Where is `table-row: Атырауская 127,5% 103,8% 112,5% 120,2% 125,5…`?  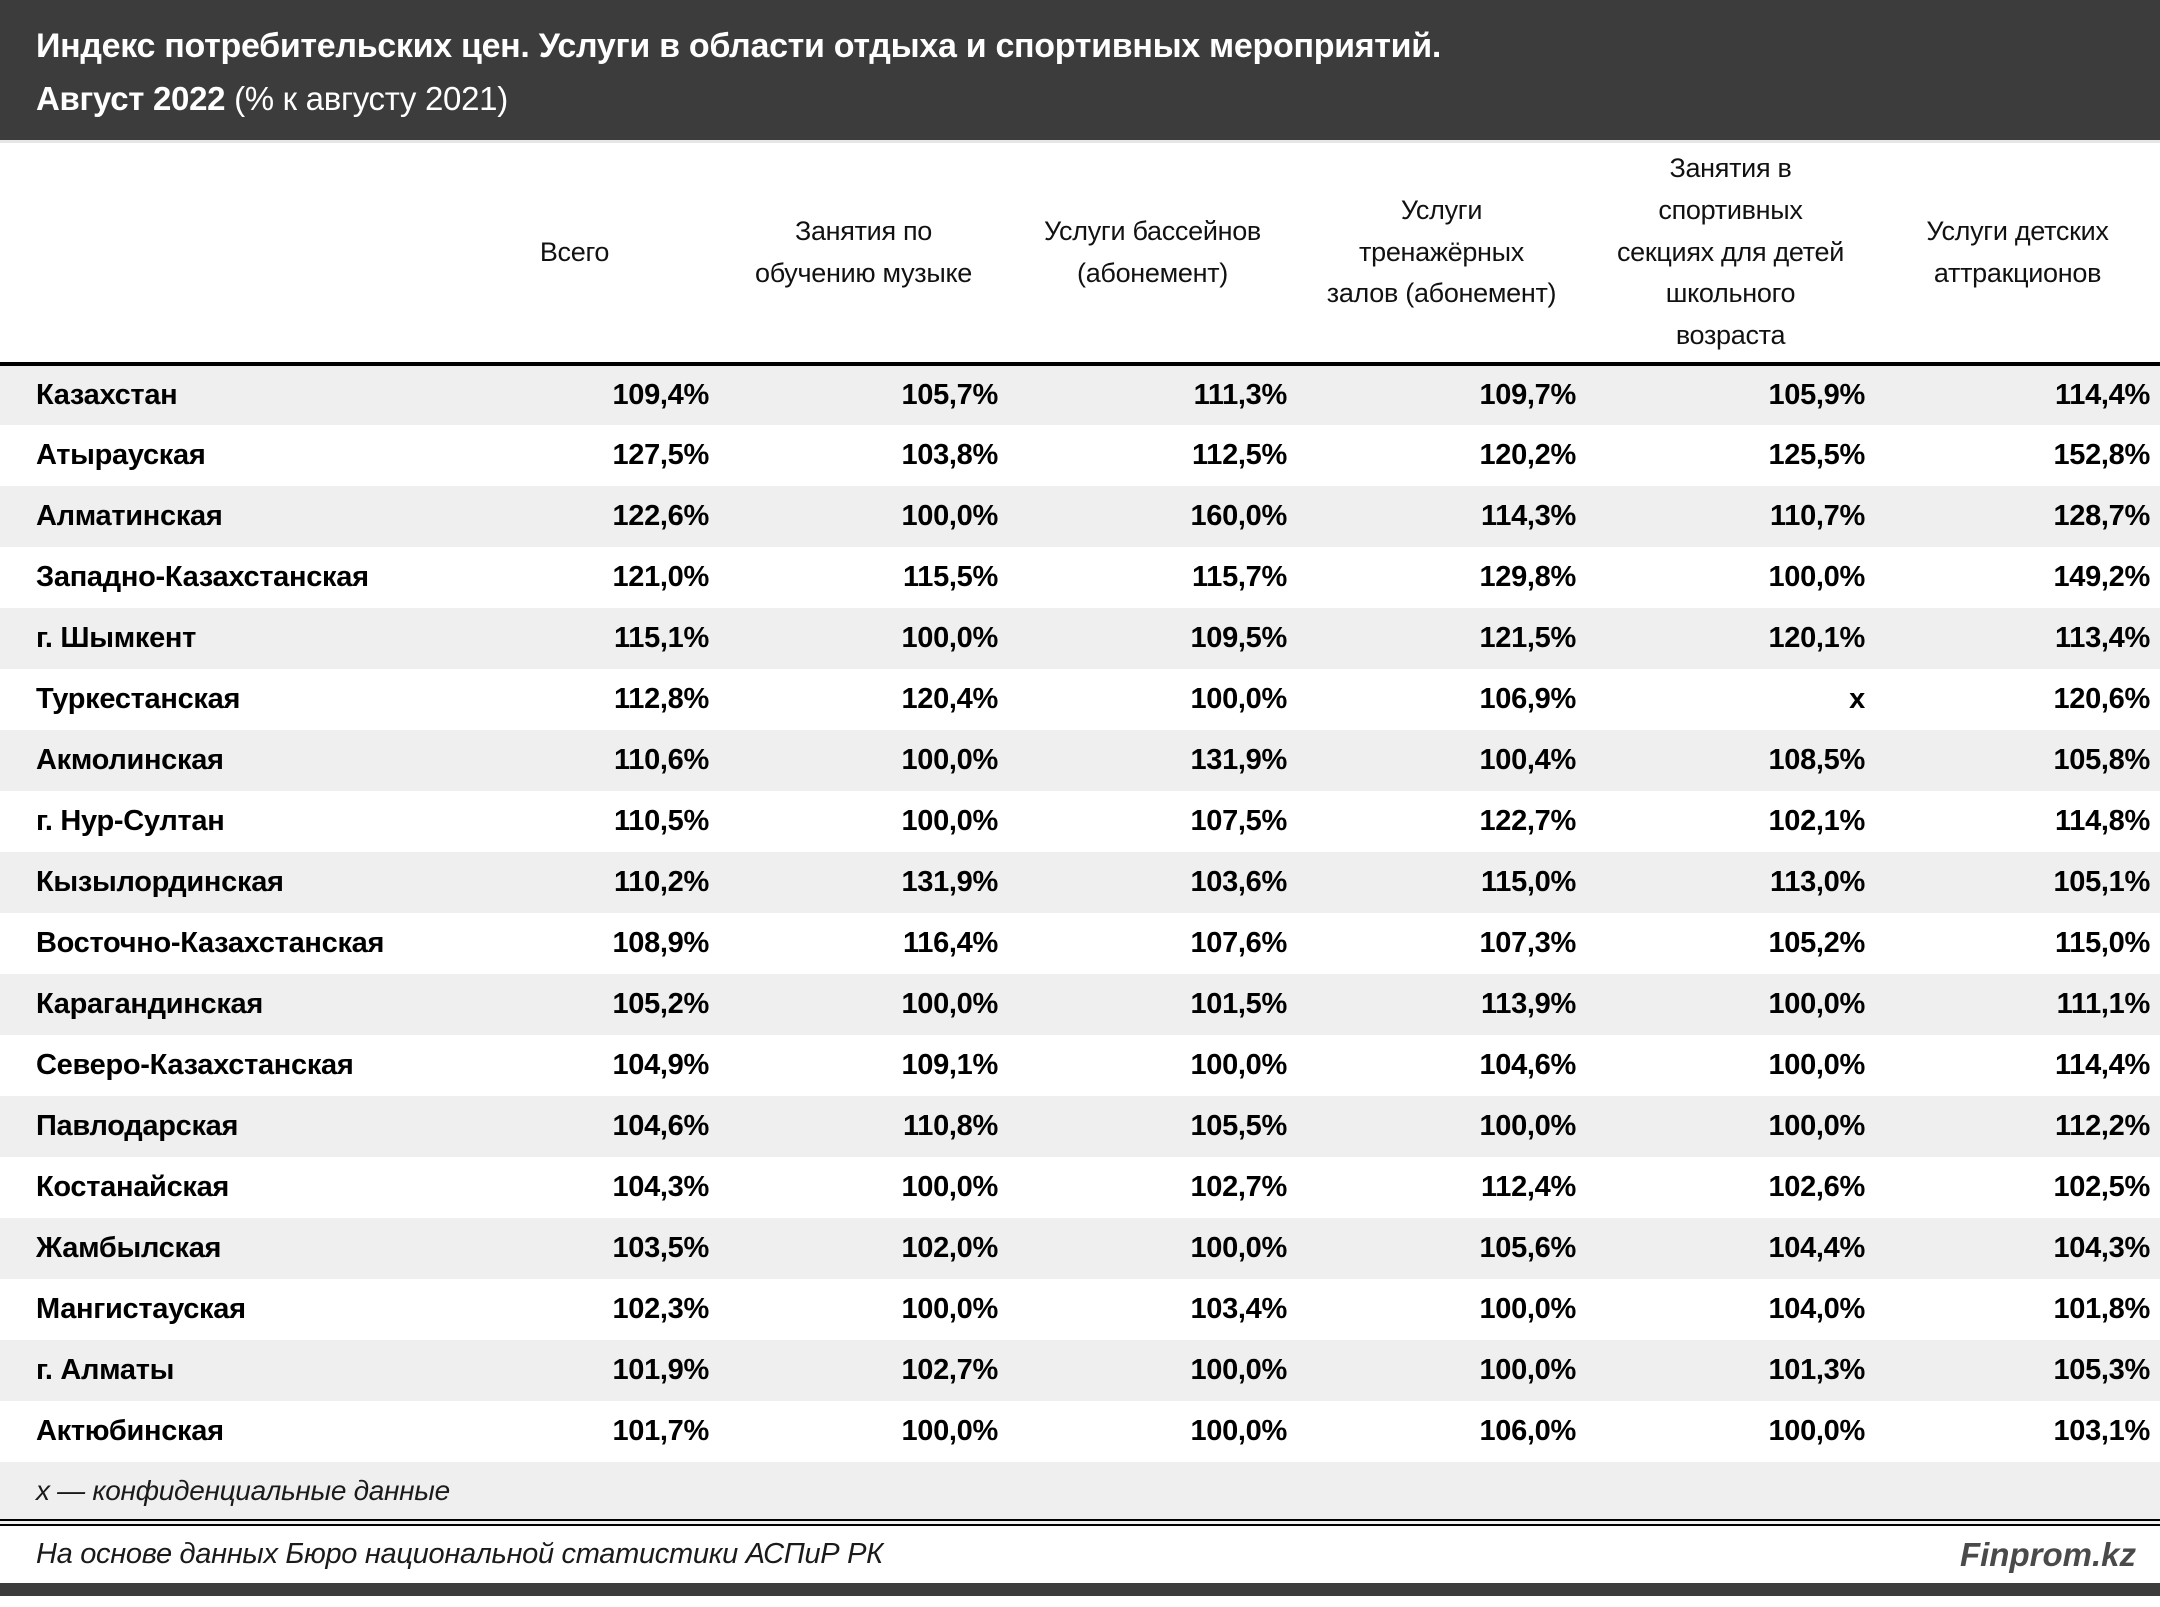
table-row: Атырауская 127,5% 103,8% 112,5% 120,2% 125,5… is located at coordinates (1080, 455).